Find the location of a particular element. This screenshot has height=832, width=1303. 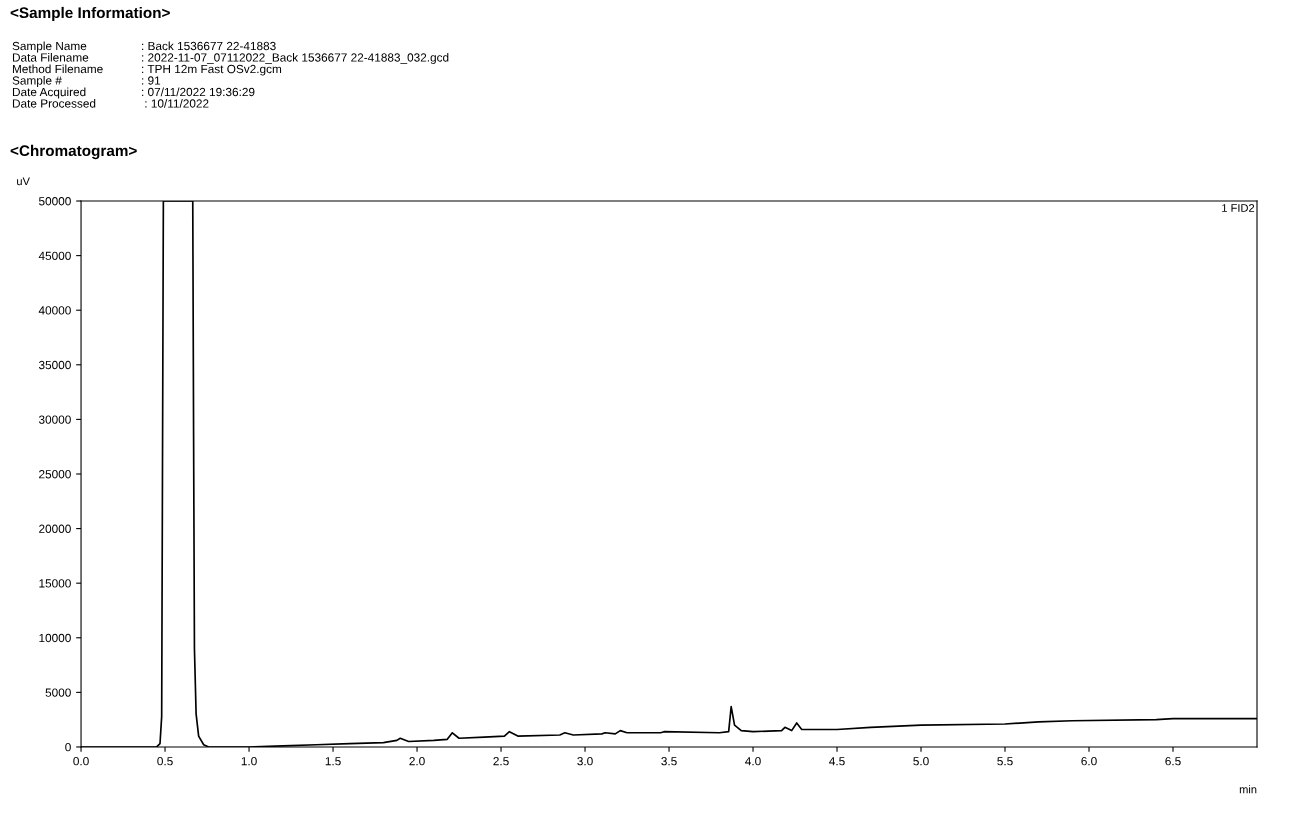

x-tick-label: 5.5 is located at coordinates (1005, 761).